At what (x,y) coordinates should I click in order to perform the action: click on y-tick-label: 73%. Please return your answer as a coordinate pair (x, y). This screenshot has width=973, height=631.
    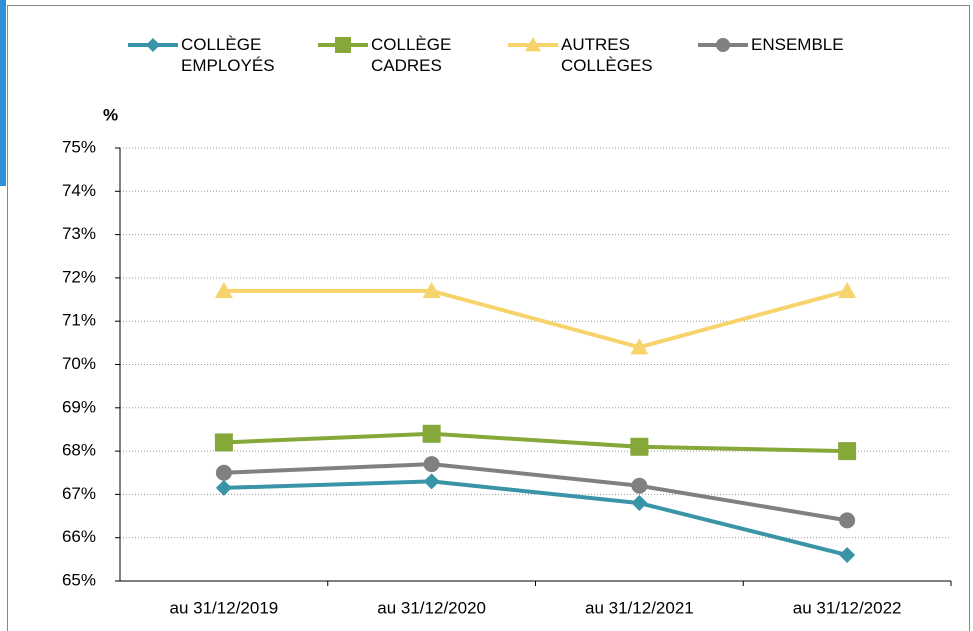
    Looking at the image, I should click on (79, 233).